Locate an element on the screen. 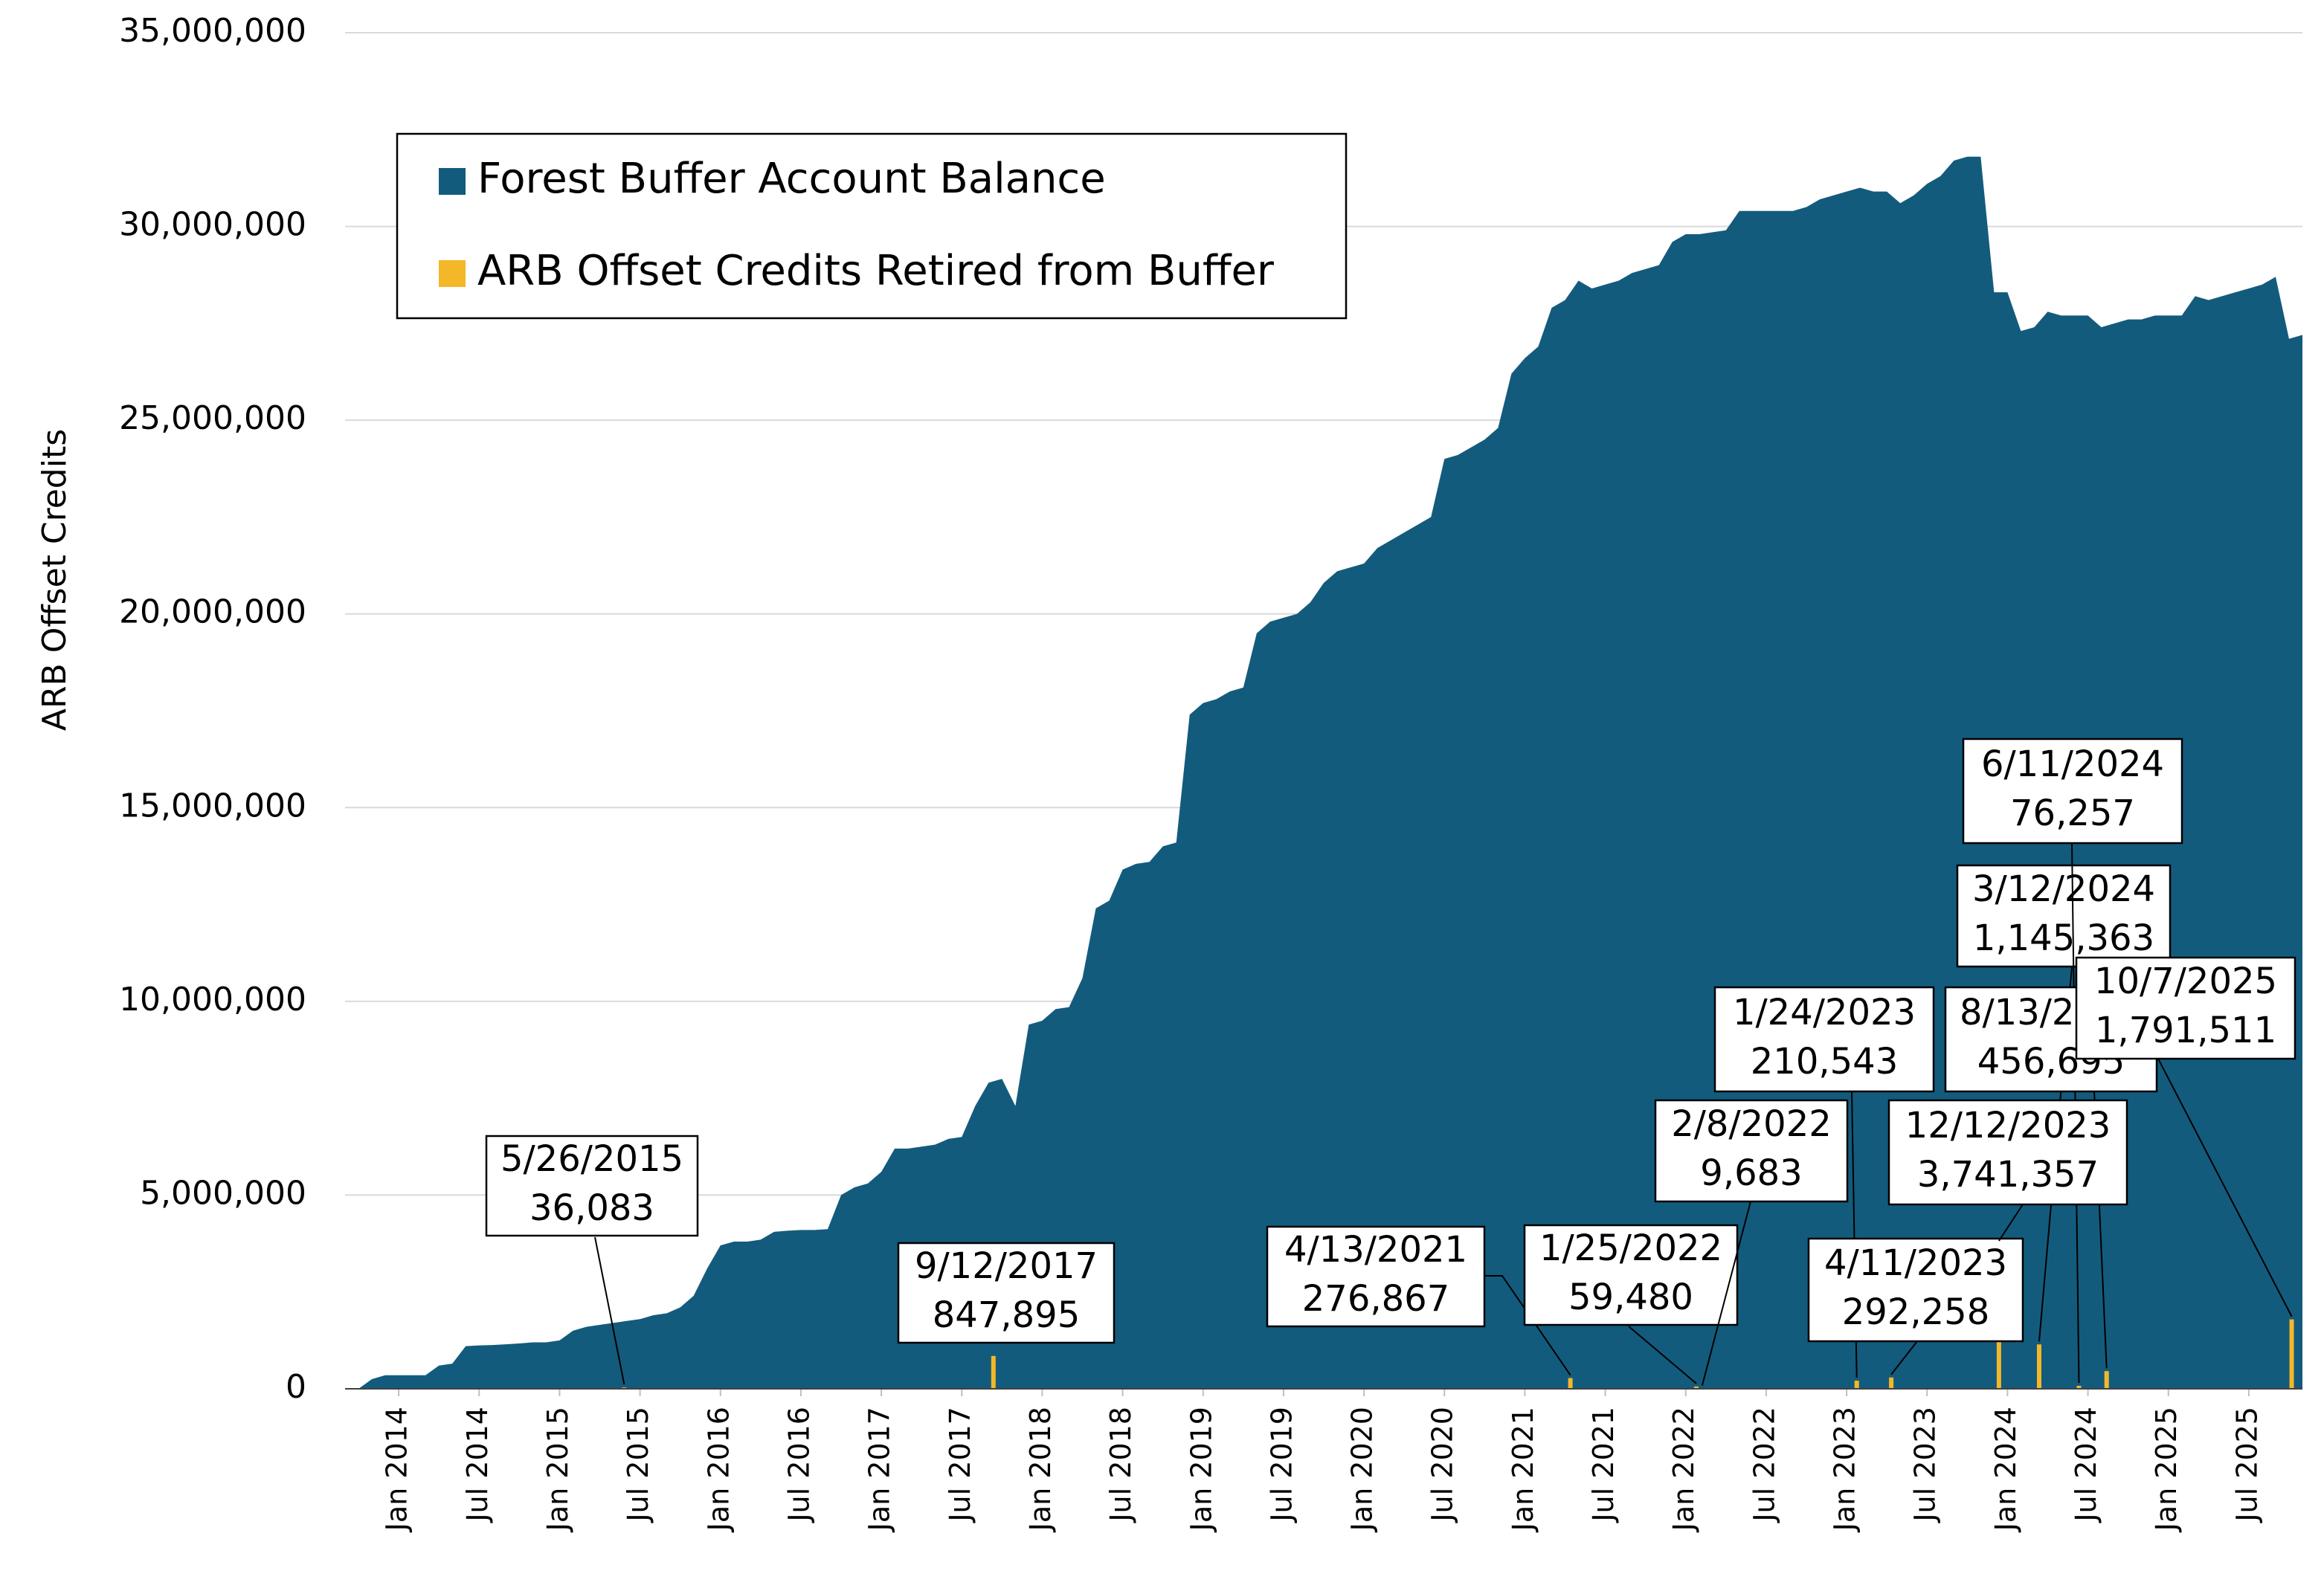 This screenshot has width=2324, height=1594. callout-value: 36,083 is located at coordinates (592, 1208).